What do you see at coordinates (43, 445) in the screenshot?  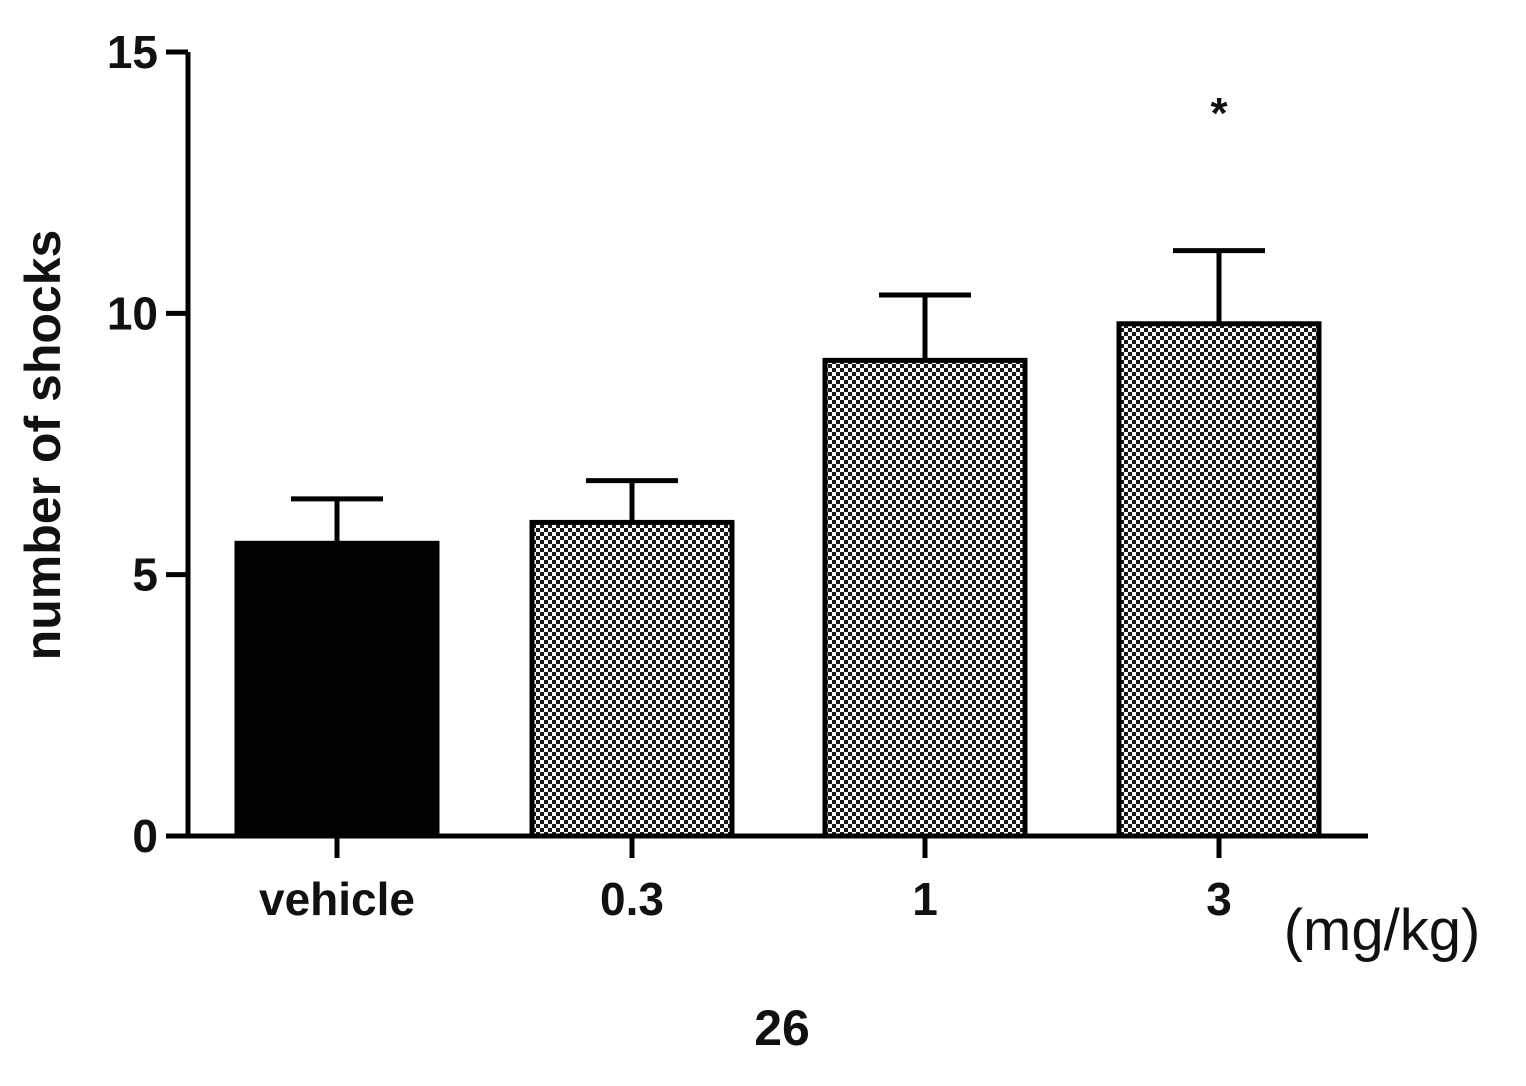 I see `y-axis-title: number of shocks` at bounding box center [43, 445].